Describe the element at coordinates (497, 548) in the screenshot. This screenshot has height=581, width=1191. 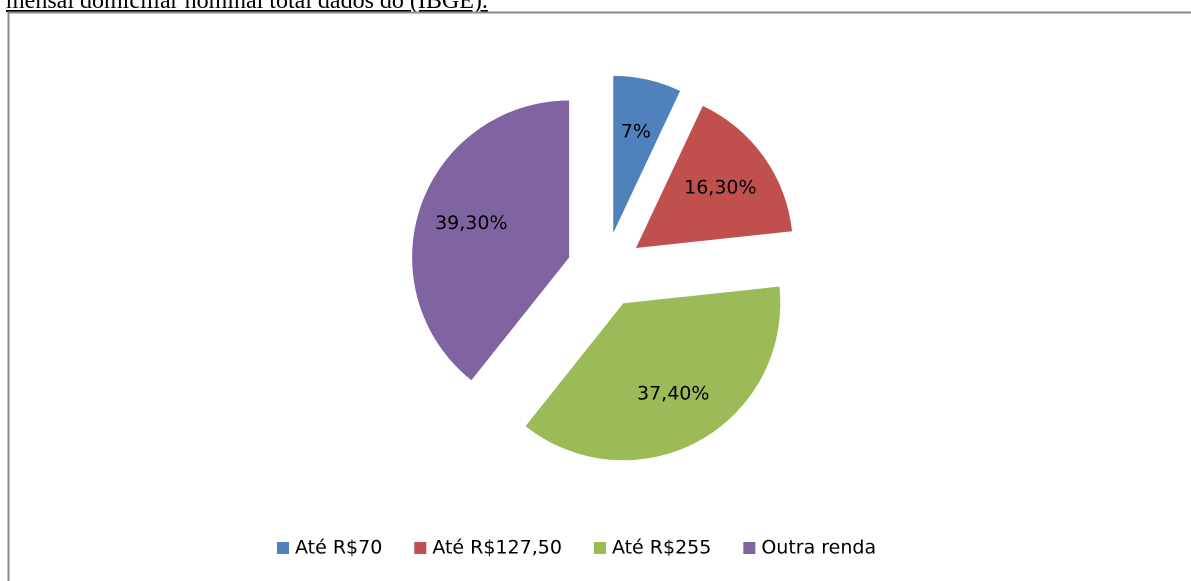
I see `legend-label: Até R$127,50` at that location.